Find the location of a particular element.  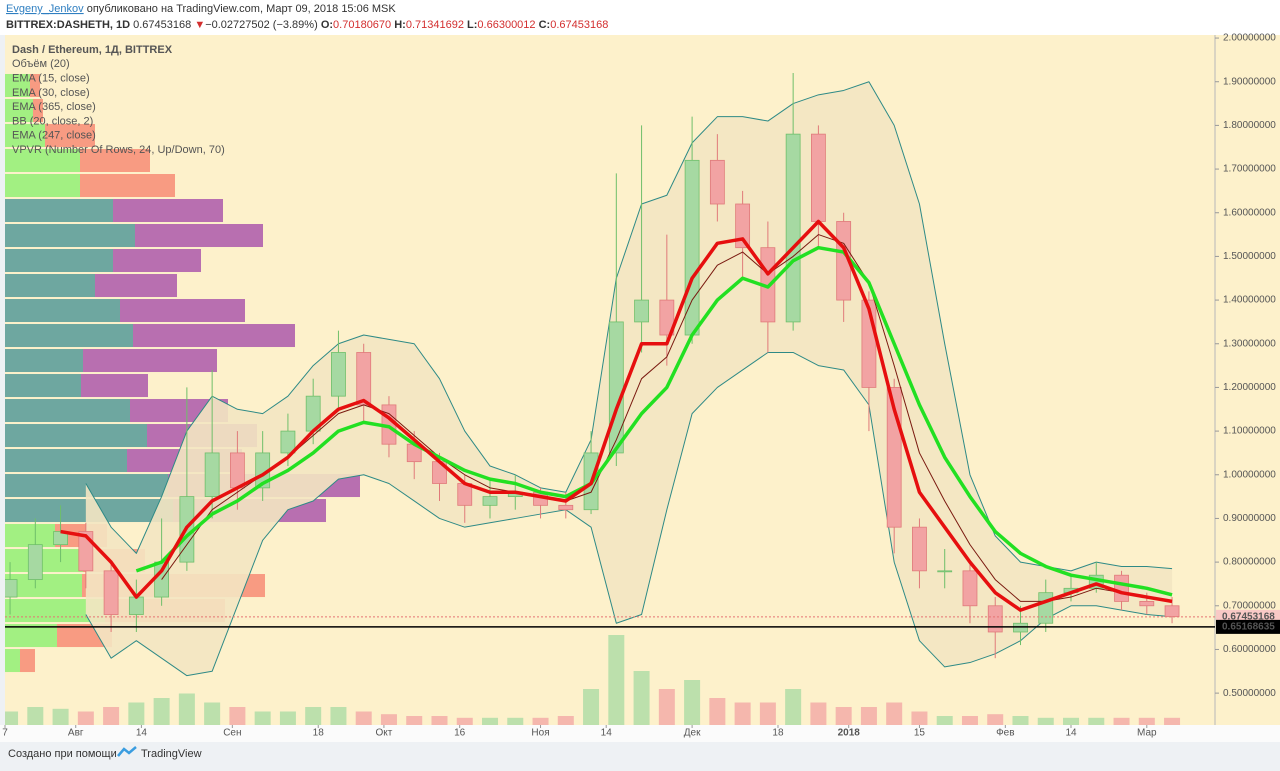

legend-entry: EMA (15, close) is located at coordinates (51, 79).